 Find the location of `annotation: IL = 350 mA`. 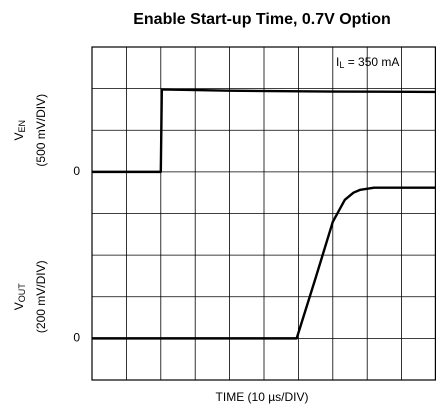

annotation: IL = 350 mA is located at coordinates (367, 62).